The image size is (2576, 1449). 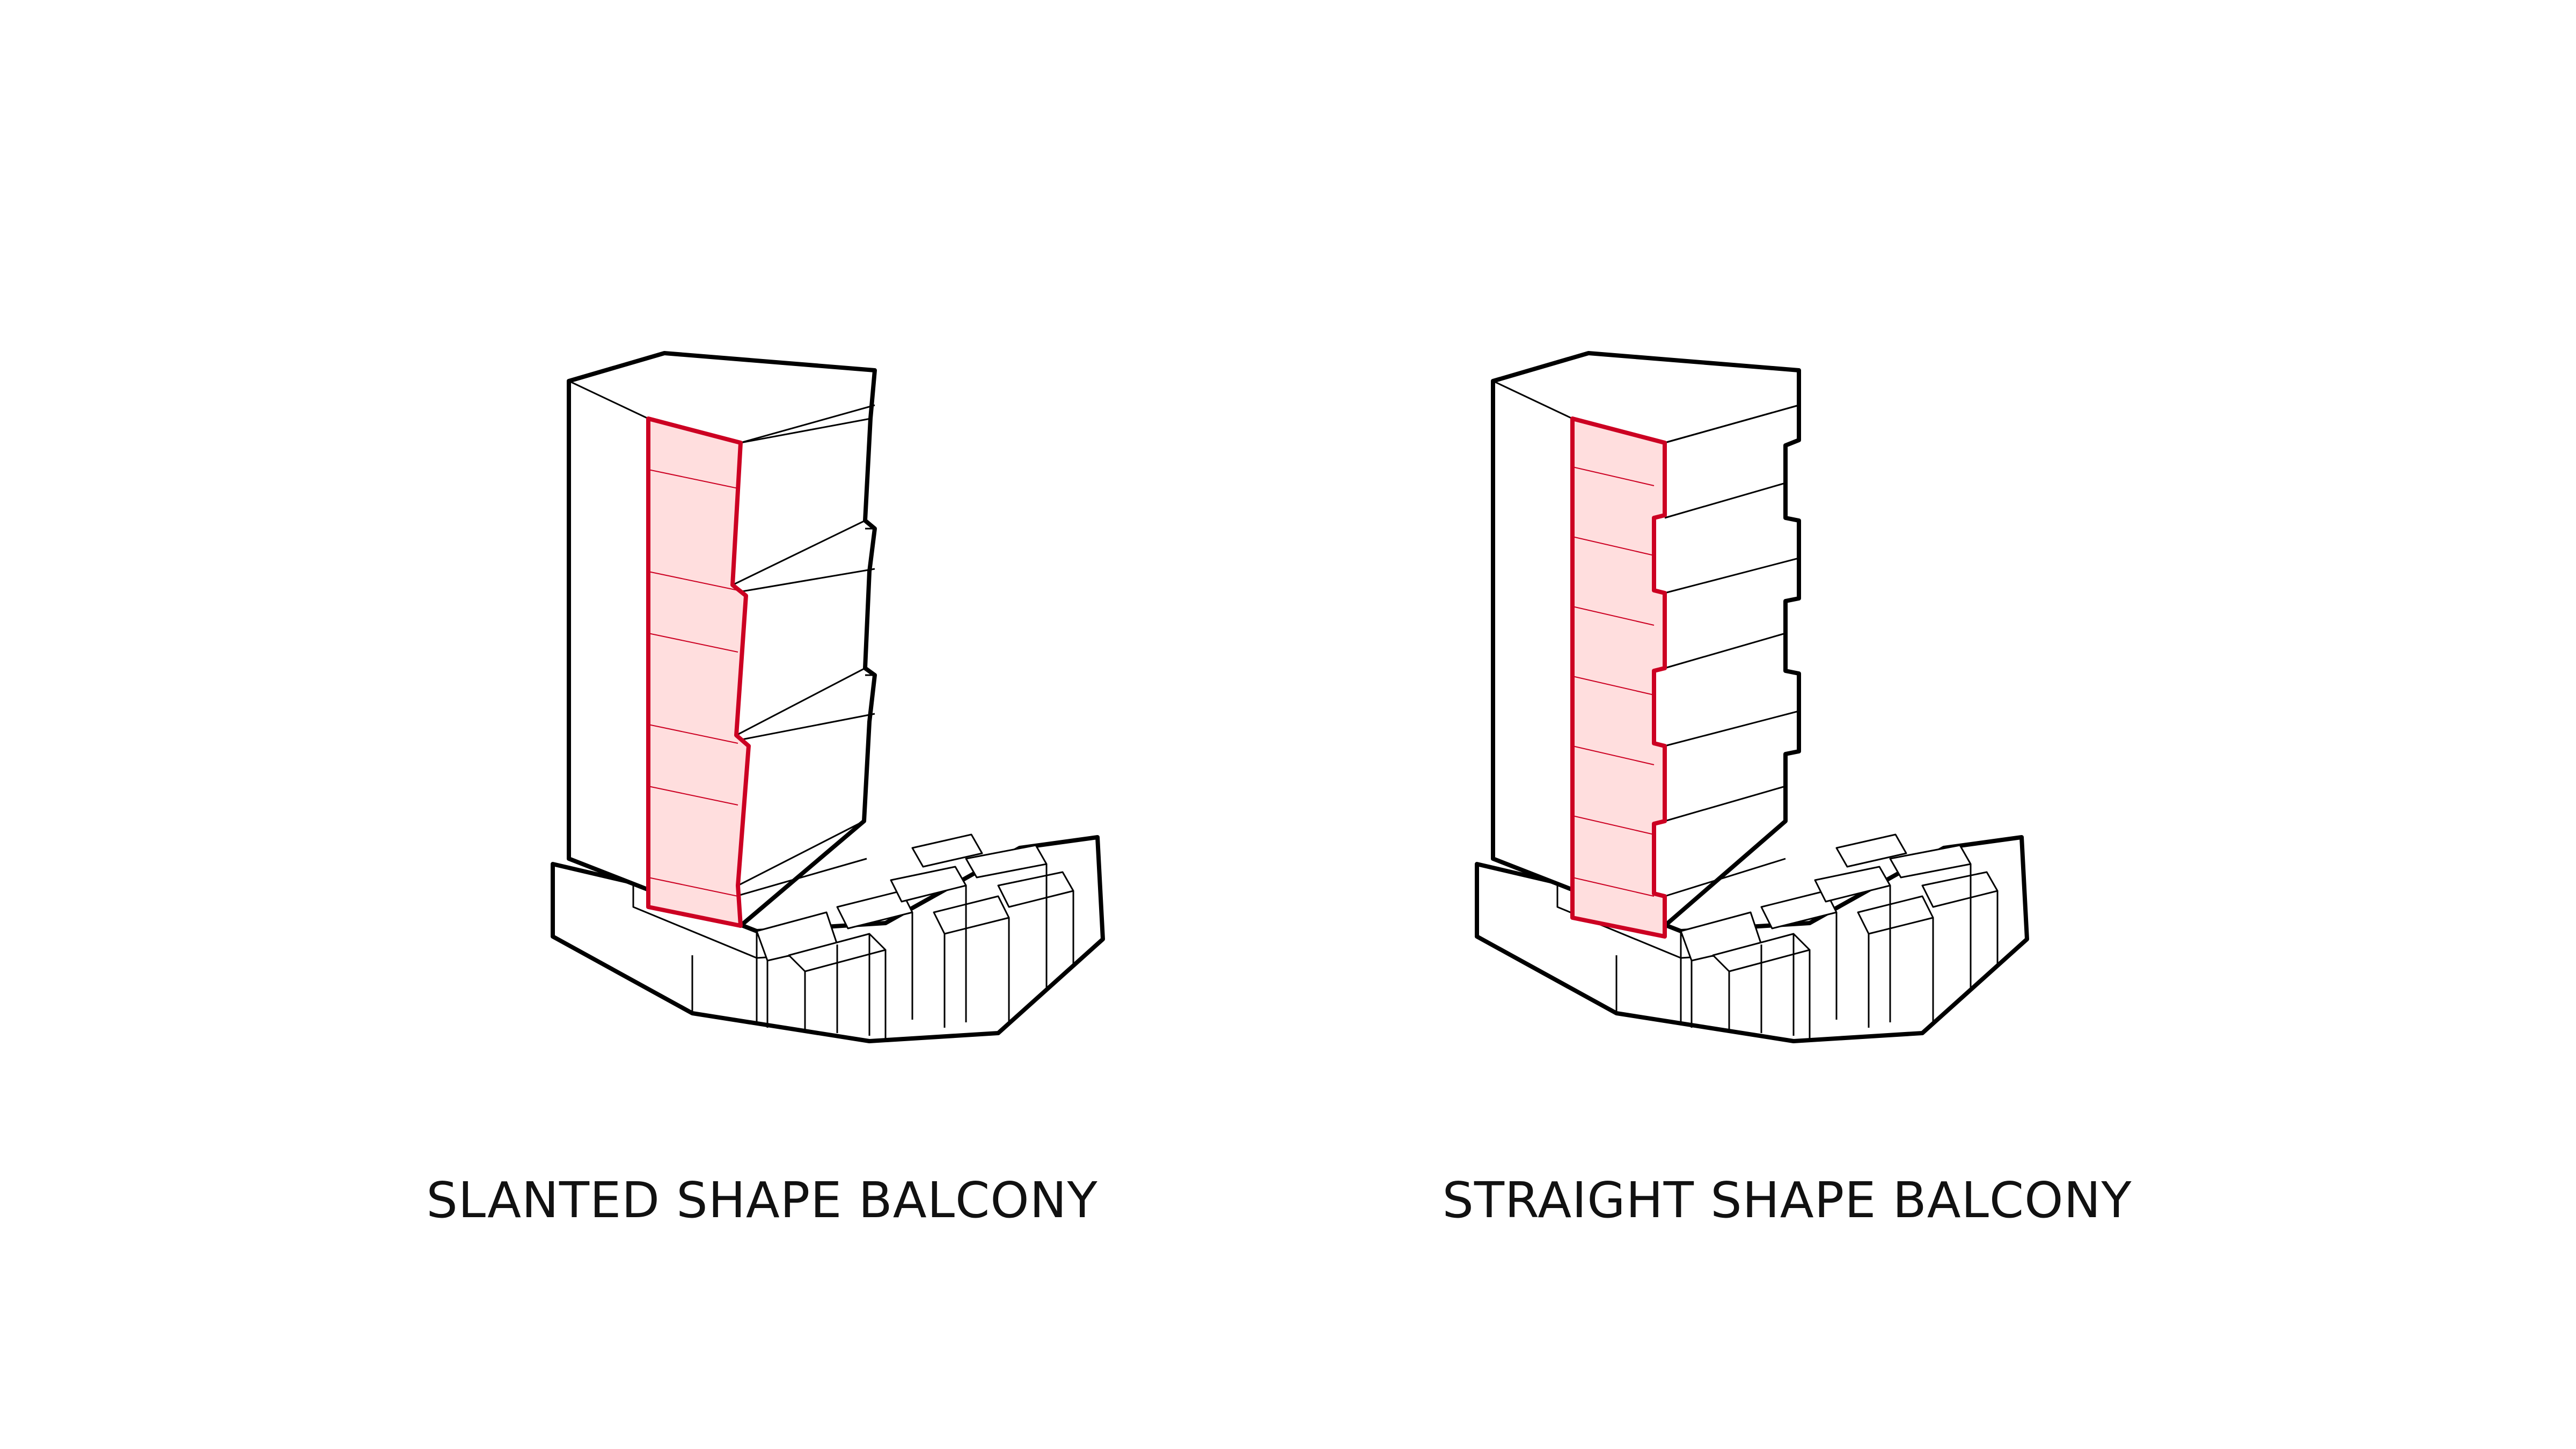 I want to click on slanted-balcony-building, so click(x=828, y=697).